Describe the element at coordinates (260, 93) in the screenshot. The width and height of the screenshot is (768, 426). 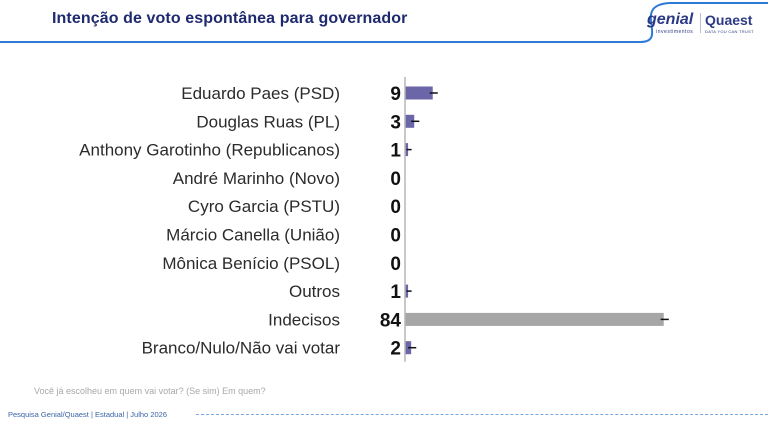
I see `category-label: Eduardo Paes (PSD)` at that location.